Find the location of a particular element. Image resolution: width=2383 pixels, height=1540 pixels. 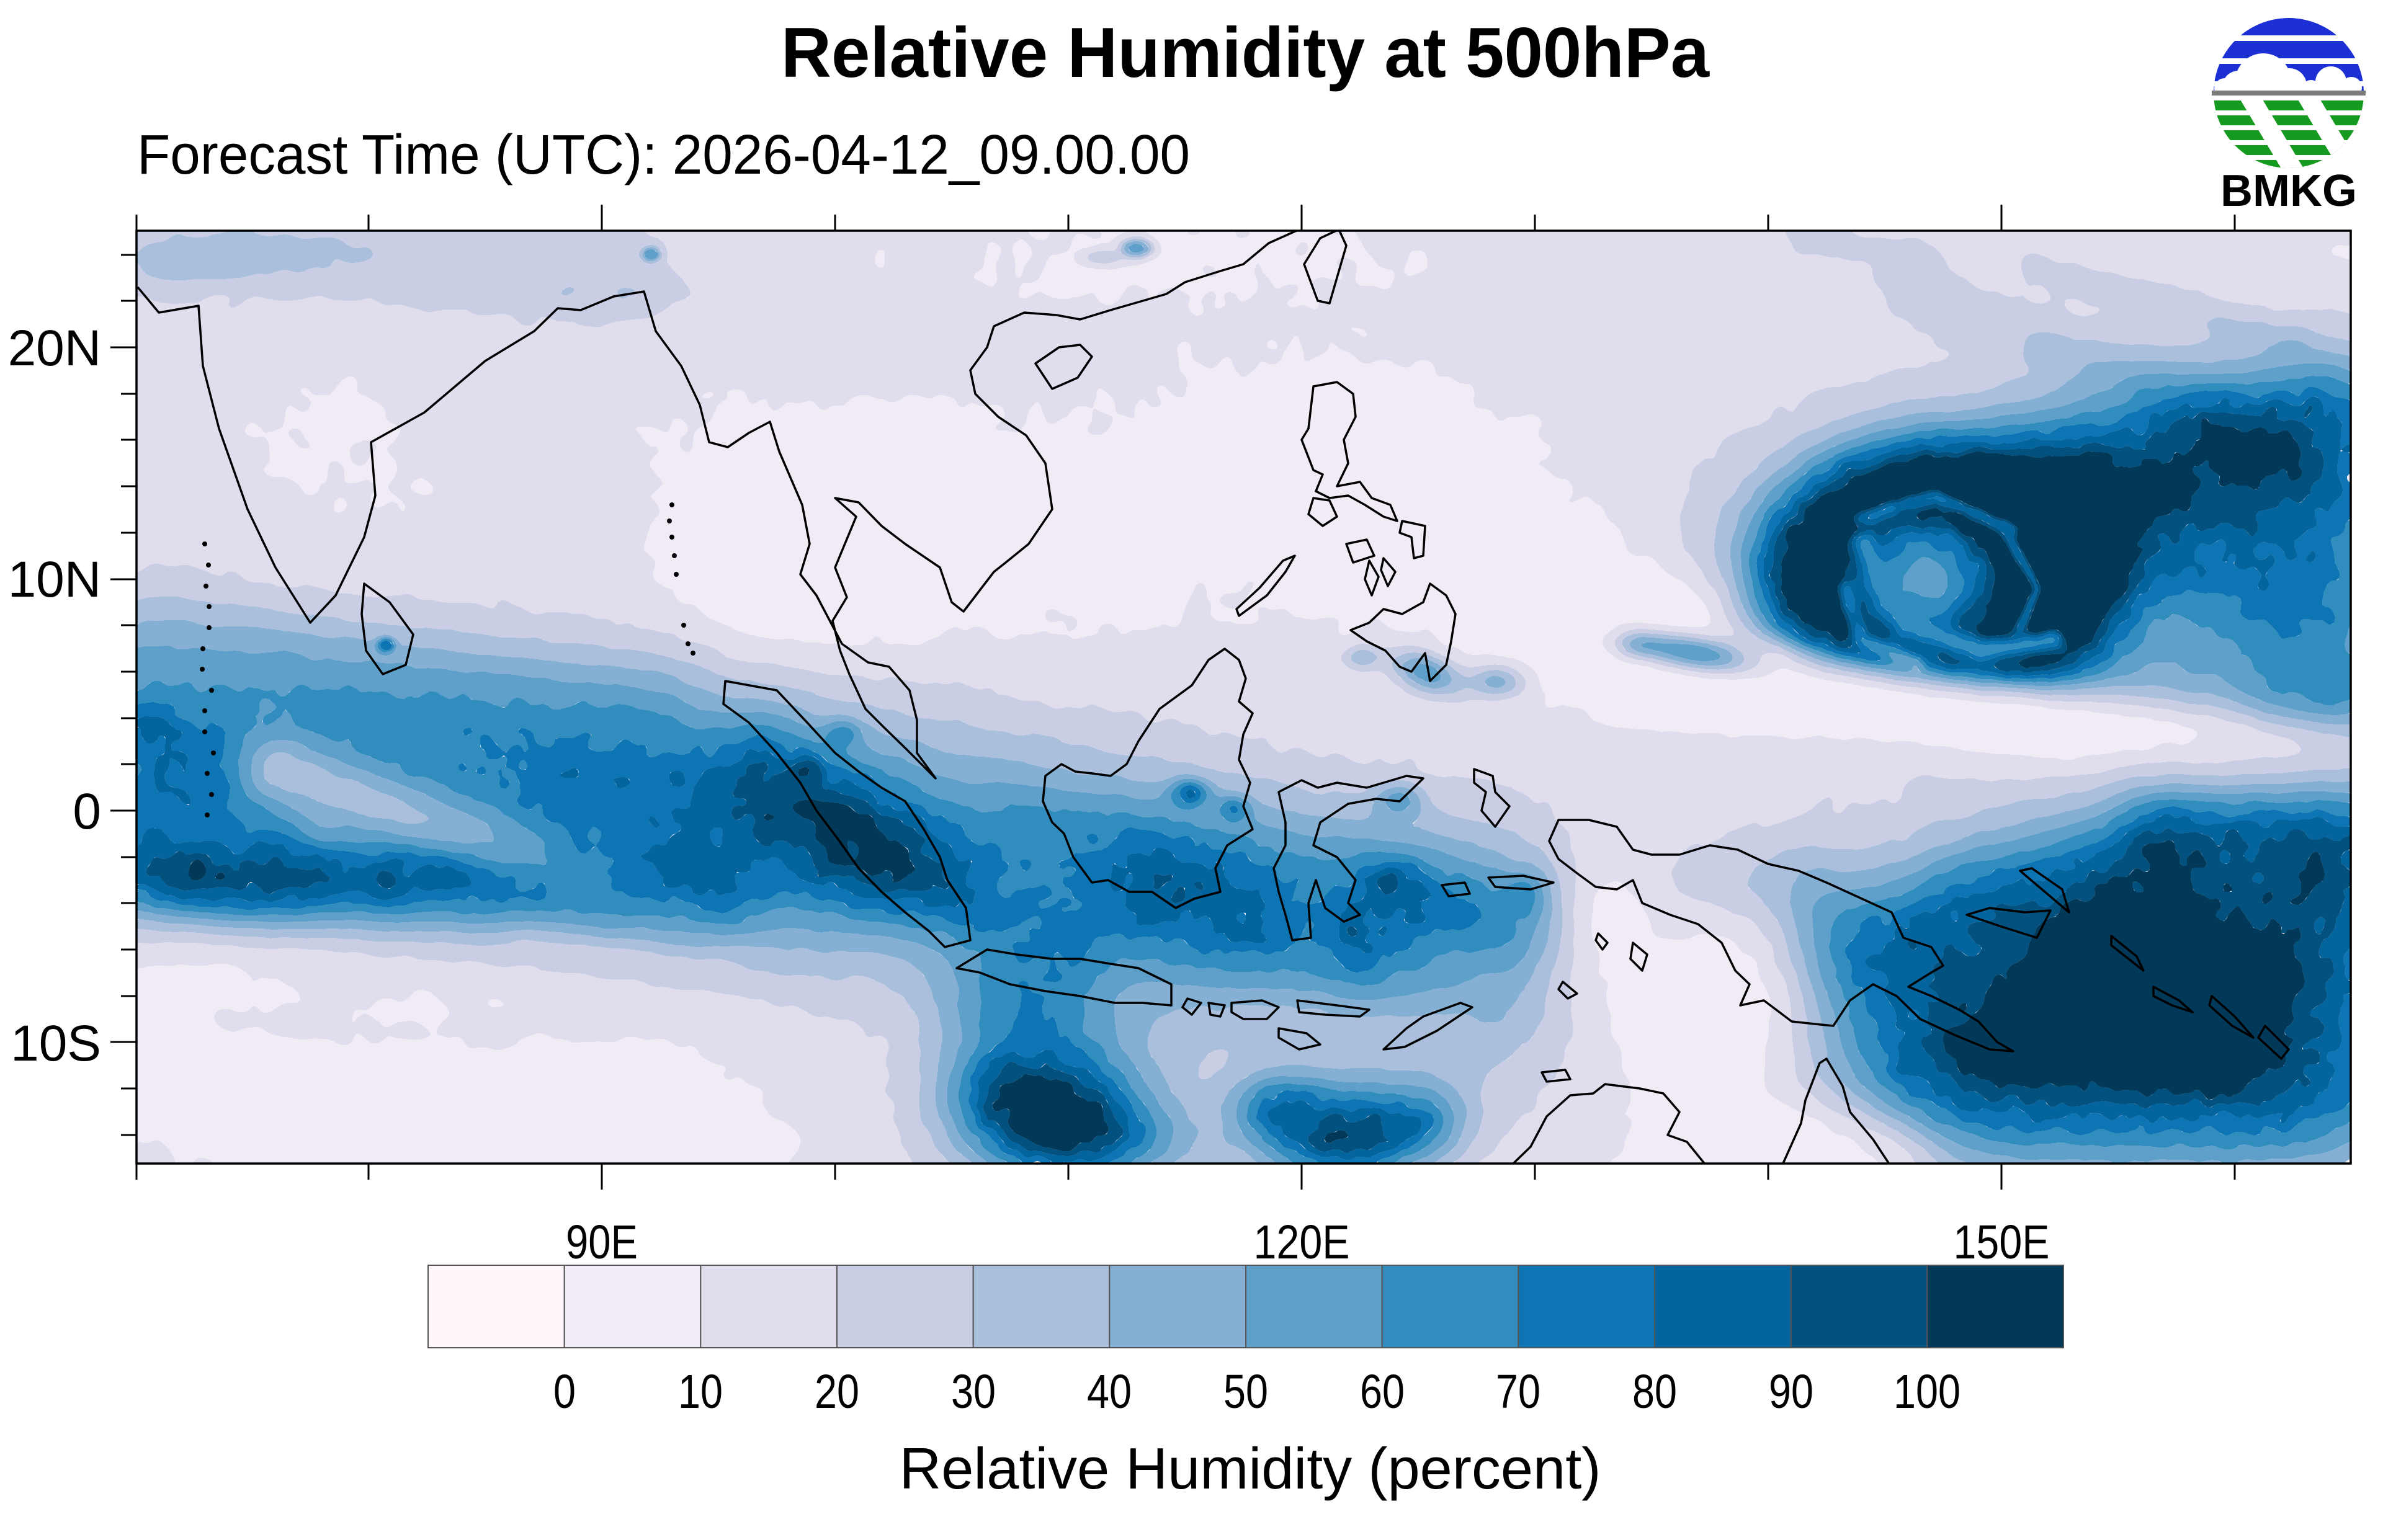

svg-text: Relative Humidity (percent) is located at coordinates (1250, 1469).